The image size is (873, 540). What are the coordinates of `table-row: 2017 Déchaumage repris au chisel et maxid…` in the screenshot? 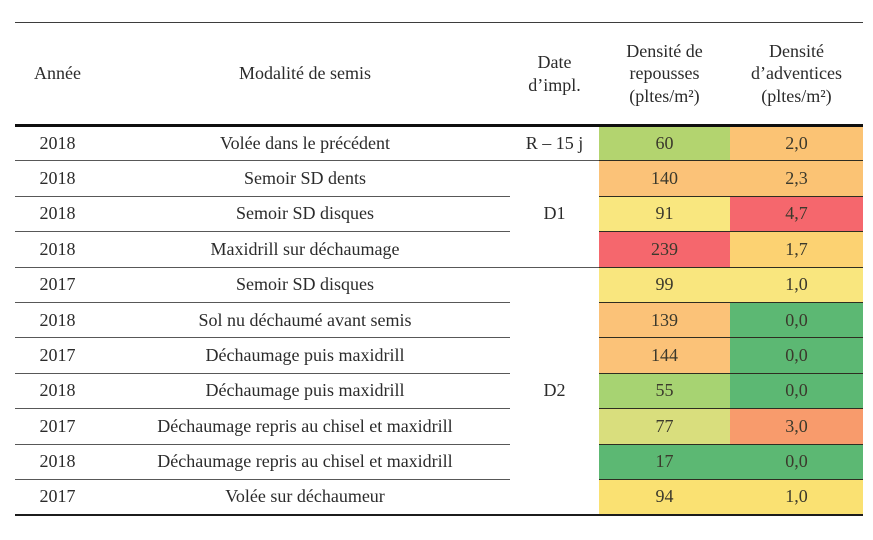 It's located at (439, 426).